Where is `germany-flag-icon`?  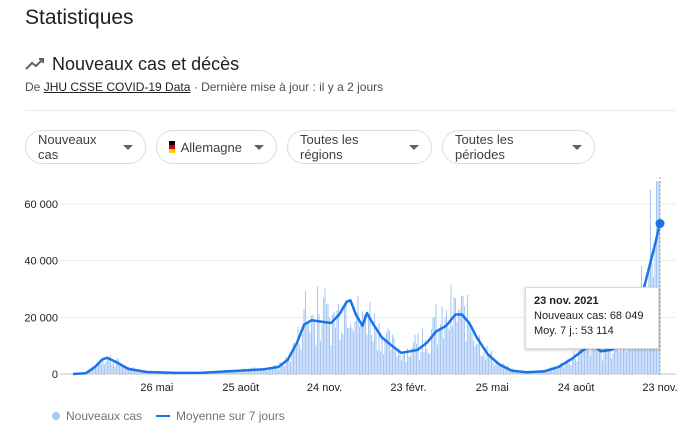 germany-flag-icon is located at coordinates (172, 147).